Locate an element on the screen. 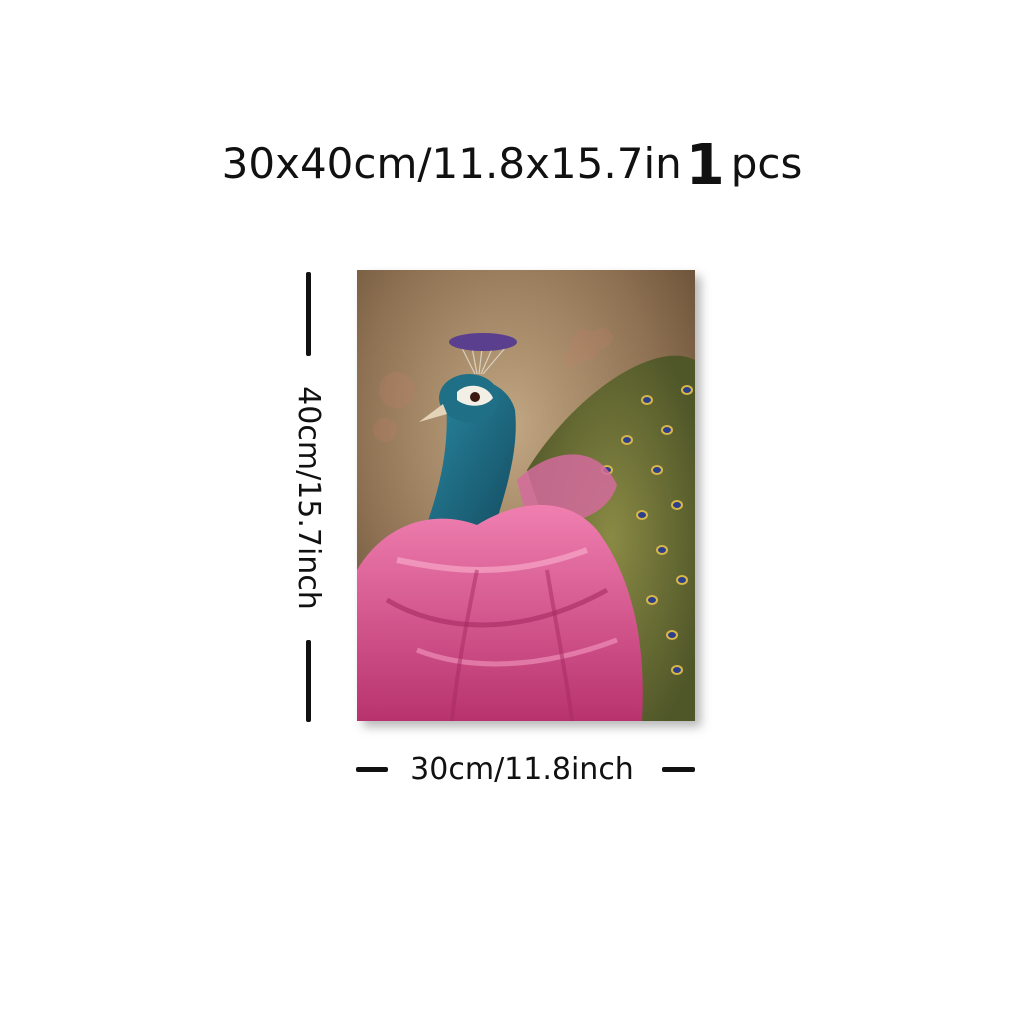 This screenshot has height=1024, width=1024. canvas-print is located at coordinates (529, 498).